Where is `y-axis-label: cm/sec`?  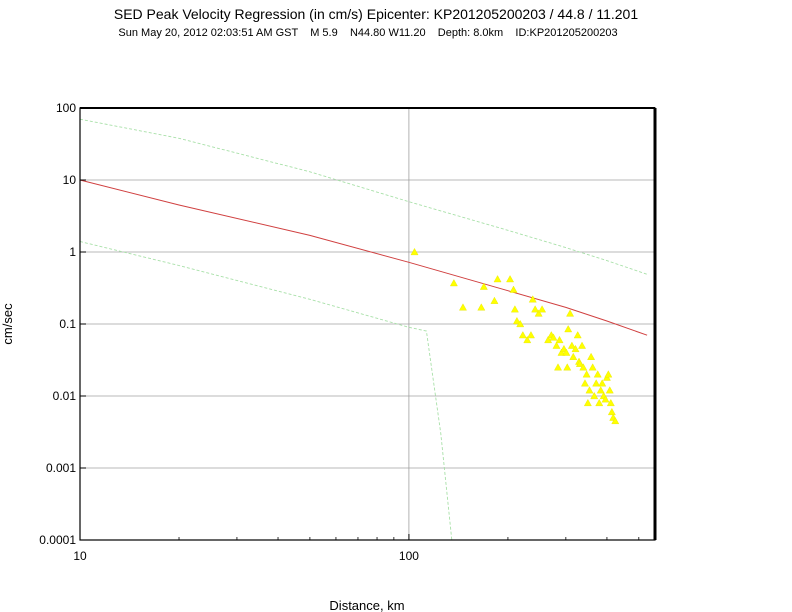
y-axis-label: cm/sec is located at coordinates (7, 324).